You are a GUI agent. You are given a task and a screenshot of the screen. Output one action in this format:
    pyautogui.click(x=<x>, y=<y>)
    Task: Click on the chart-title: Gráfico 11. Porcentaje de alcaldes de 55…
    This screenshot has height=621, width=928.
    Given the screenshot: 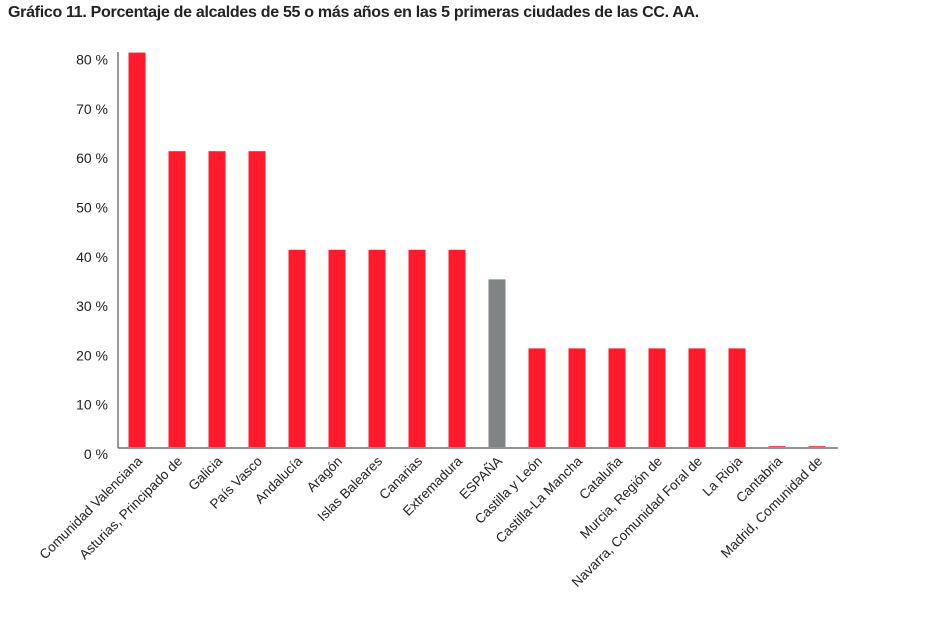 What is the action you would take?
    pyautogui.click(x=353, y=12)
    